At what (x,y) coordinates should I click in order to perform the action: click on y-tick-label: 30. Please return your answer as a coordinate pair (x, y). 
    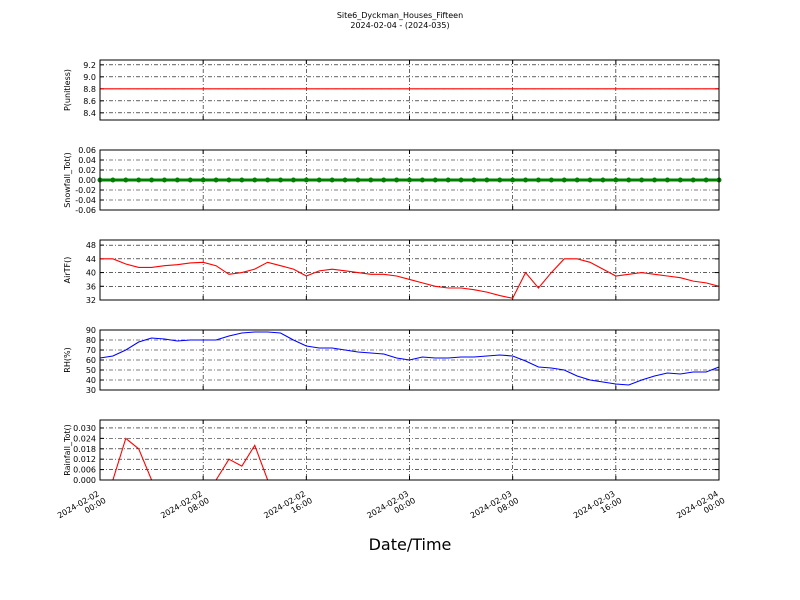
    Looking at the image, I should click on (91, 390).